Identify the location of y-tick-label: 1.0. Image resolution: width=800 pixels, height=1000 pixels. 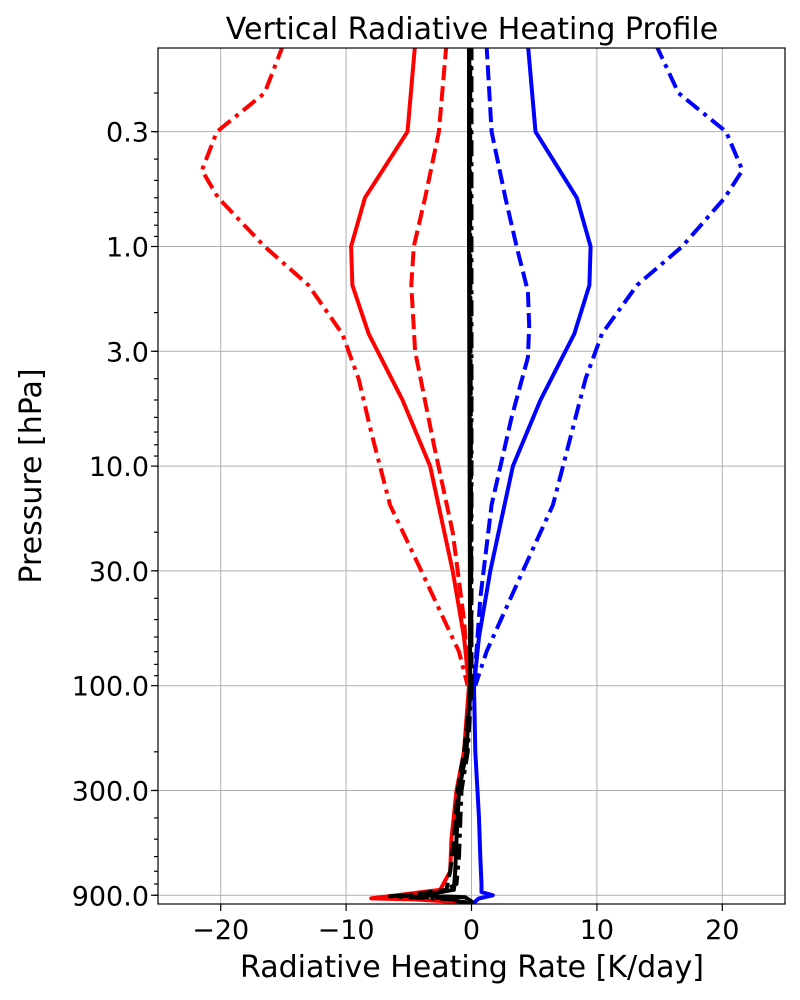
(127, 248).